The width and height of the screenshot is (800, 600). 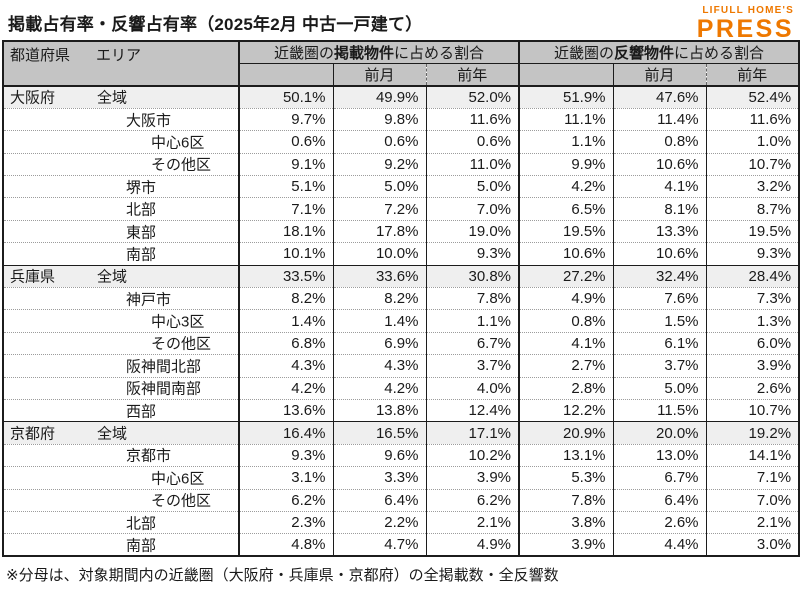 What do you see at coordinates (149, 121) in the screenshot?
I see `area-label: 大阪市` at bounding box center [149, 121].